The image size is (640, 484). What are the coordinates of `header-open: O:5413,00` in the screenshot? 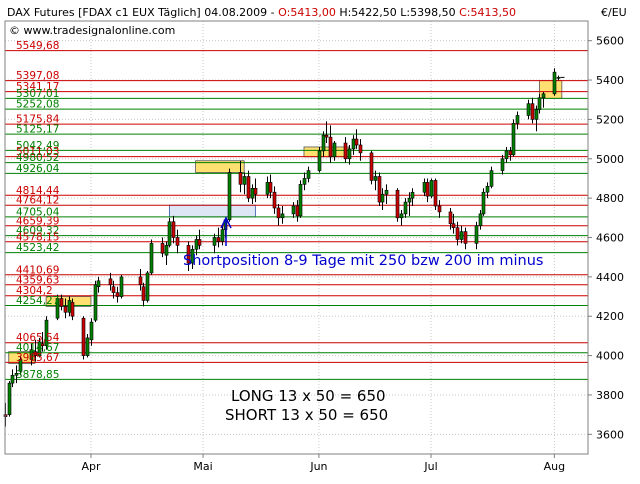 It's located at (307, 12).